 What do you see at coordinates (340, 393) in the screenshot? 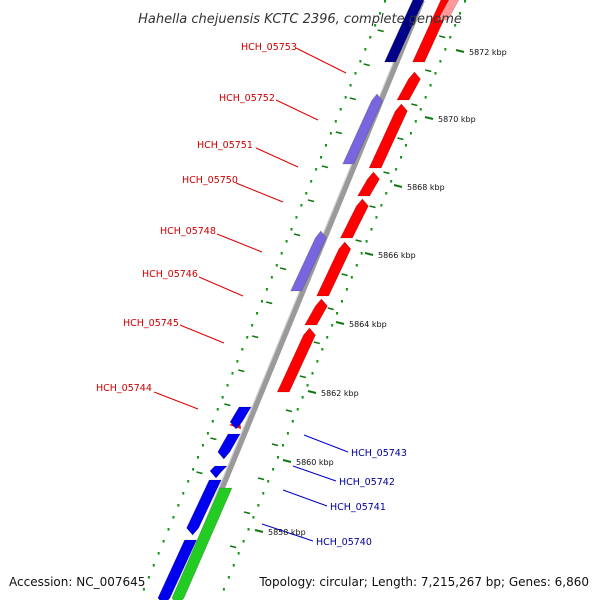
I see `kbp-label: 5862 kbp` at bounding box center [340, 393].